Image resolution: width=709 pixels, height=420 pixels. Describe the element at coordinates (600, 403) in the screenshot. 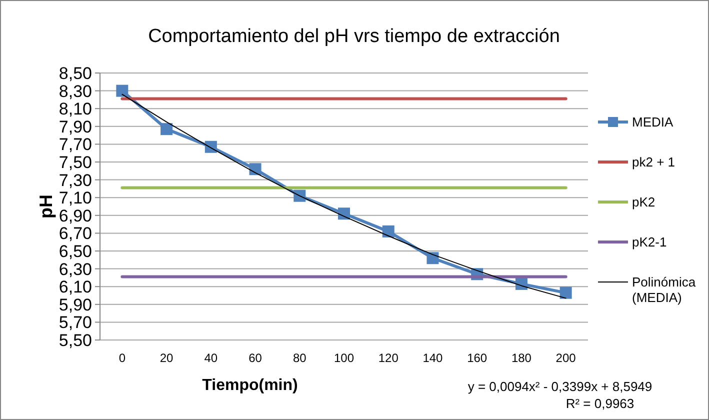

I see `text: R² = 0,9963` at that location.